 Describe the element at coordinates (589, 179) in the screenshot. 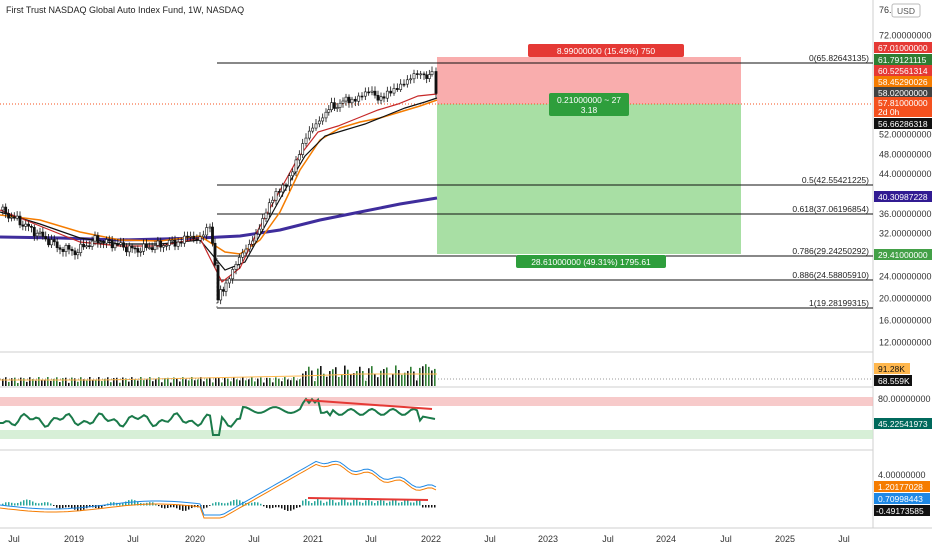

I see `take-profit-zone` at that location.